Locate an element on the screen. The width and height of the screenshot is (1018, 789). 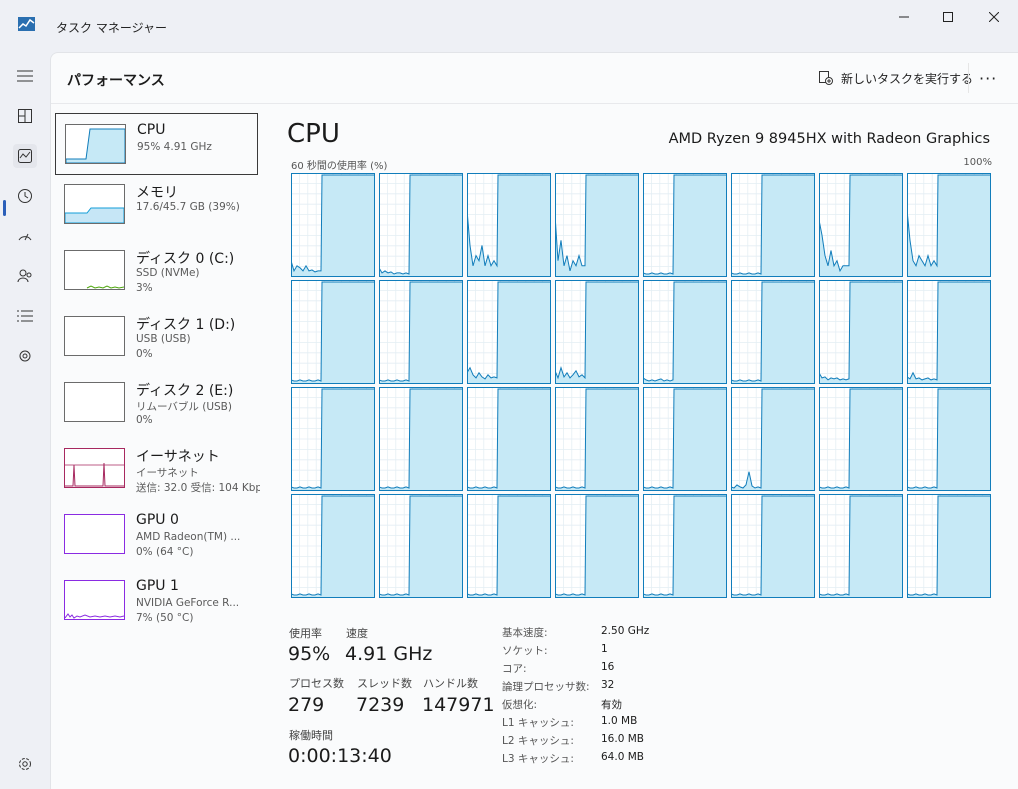
sidebar-item-name: ディスク 1 (D:) is located at coordinates (186, 325).